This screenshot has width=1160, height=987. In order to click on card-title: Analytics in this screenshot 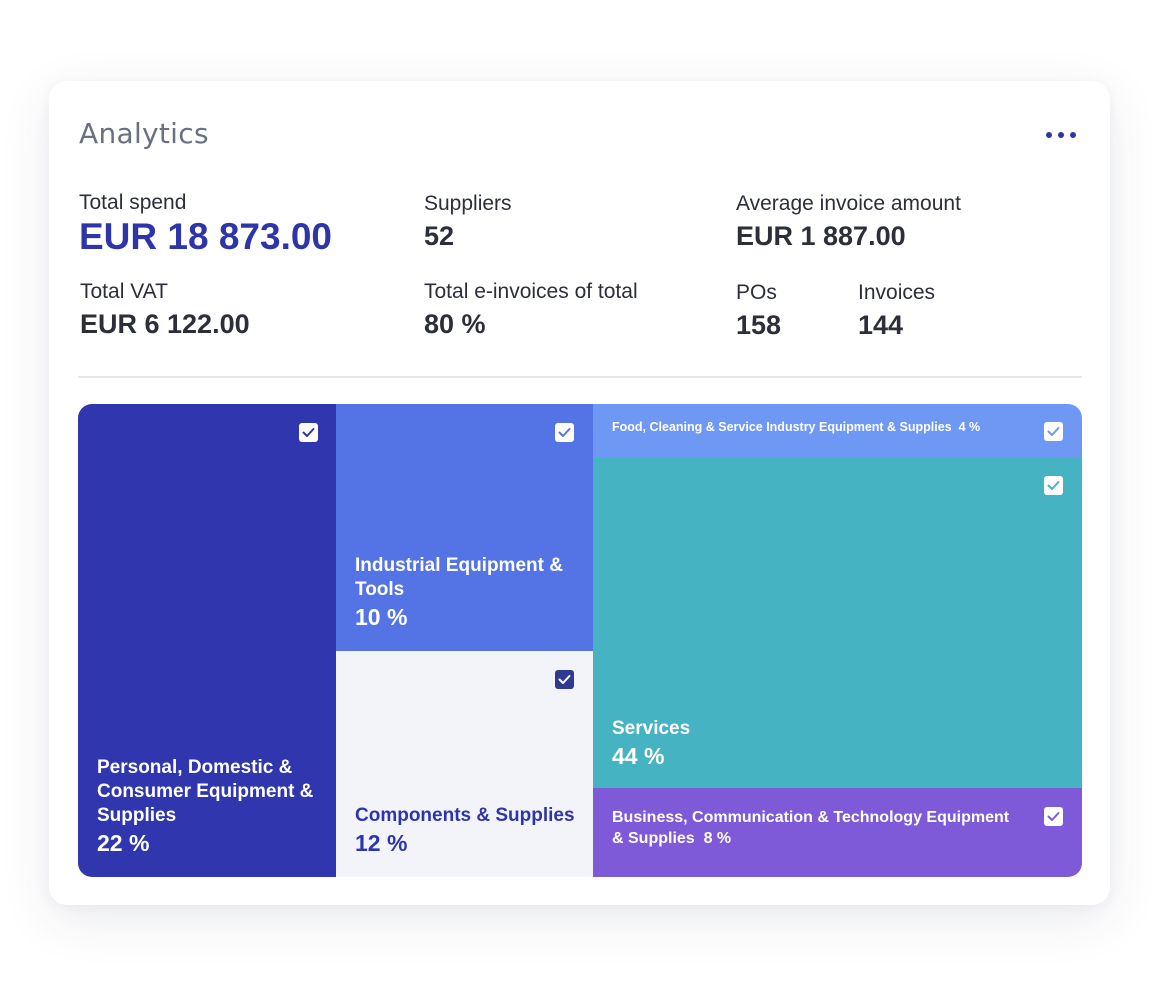, I will do `click(144, 133)`.